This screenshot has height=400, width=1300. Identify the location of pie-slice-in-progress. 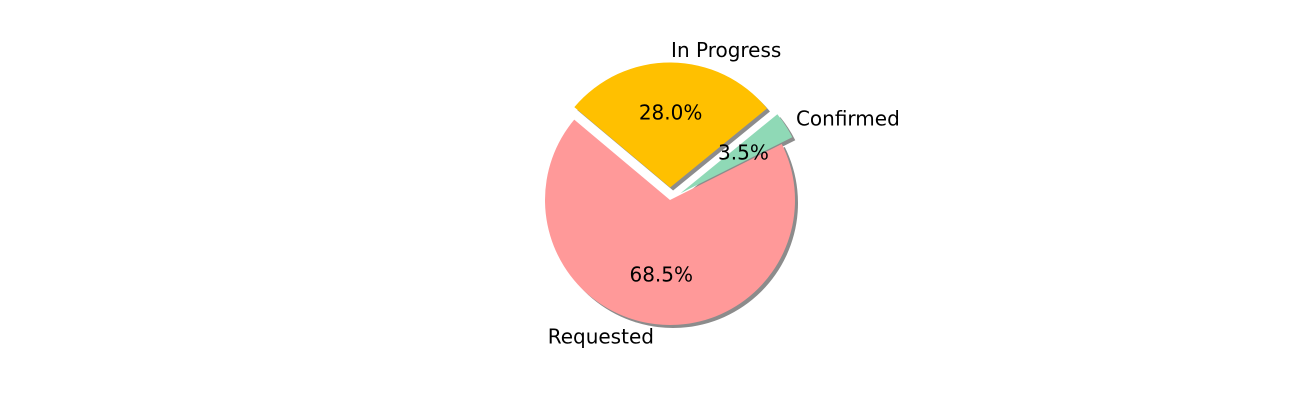
(670, 125).